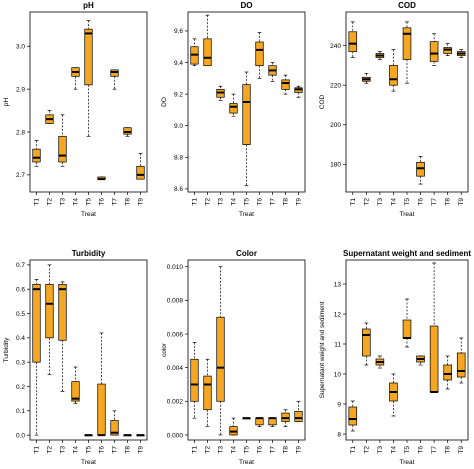  Describe the element at coordinates (337, 344) in the screenshot. I see `y-tick-label: 11` at that location.